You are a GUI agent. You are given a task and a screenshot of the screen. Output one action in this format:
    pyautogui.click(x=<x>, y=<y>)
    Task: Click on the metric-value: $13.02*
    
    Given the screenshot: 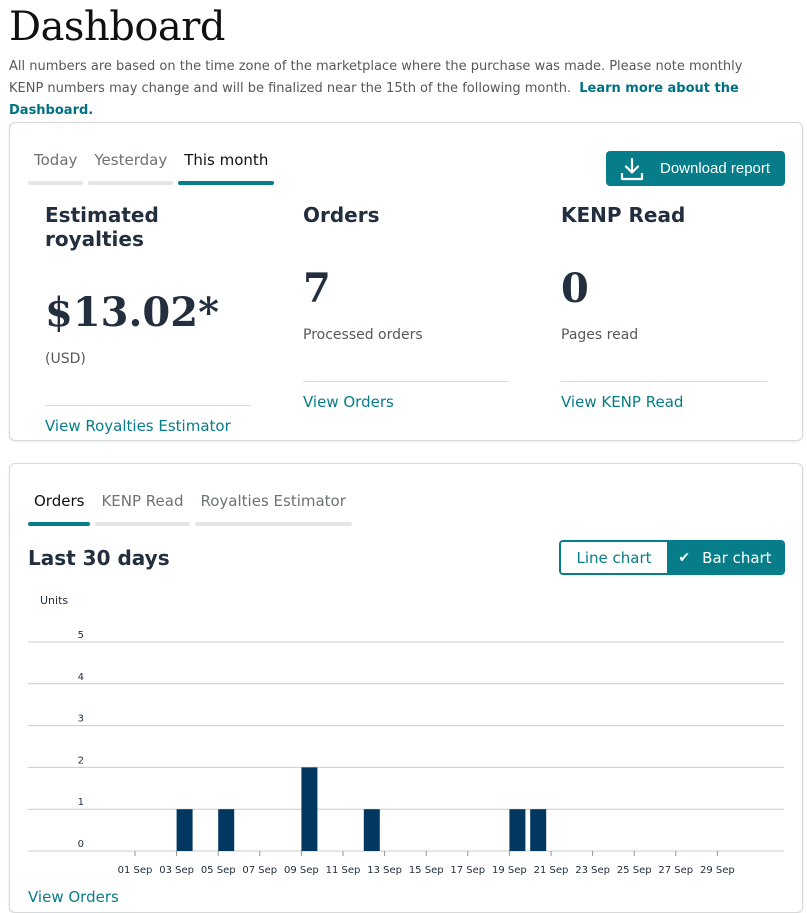 What is the action you would take?
    pyautogui.click(x=132, y=312)
    